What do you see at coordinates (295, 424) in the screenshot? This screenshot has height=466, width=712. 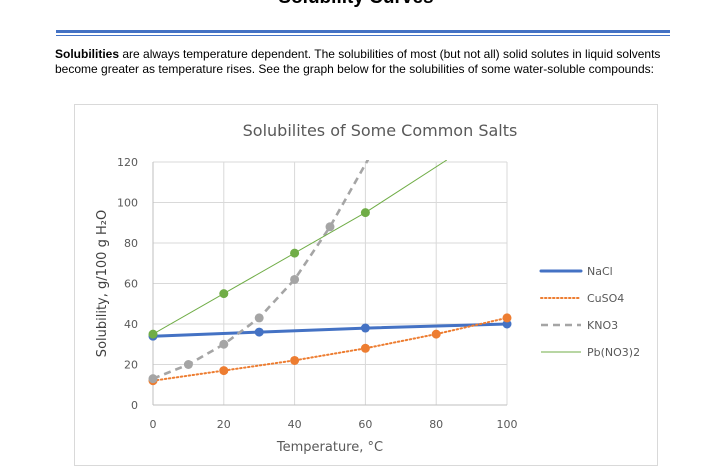 I see `x-tick-label-40: 40` at bounding box center [295, 424].